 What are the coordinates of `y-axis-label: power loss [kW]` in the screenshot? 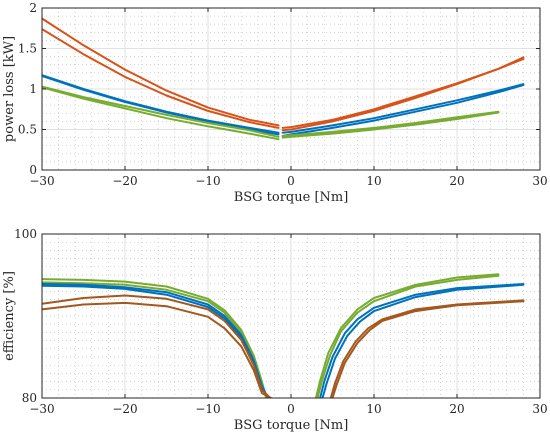 It's located at (9, 89).